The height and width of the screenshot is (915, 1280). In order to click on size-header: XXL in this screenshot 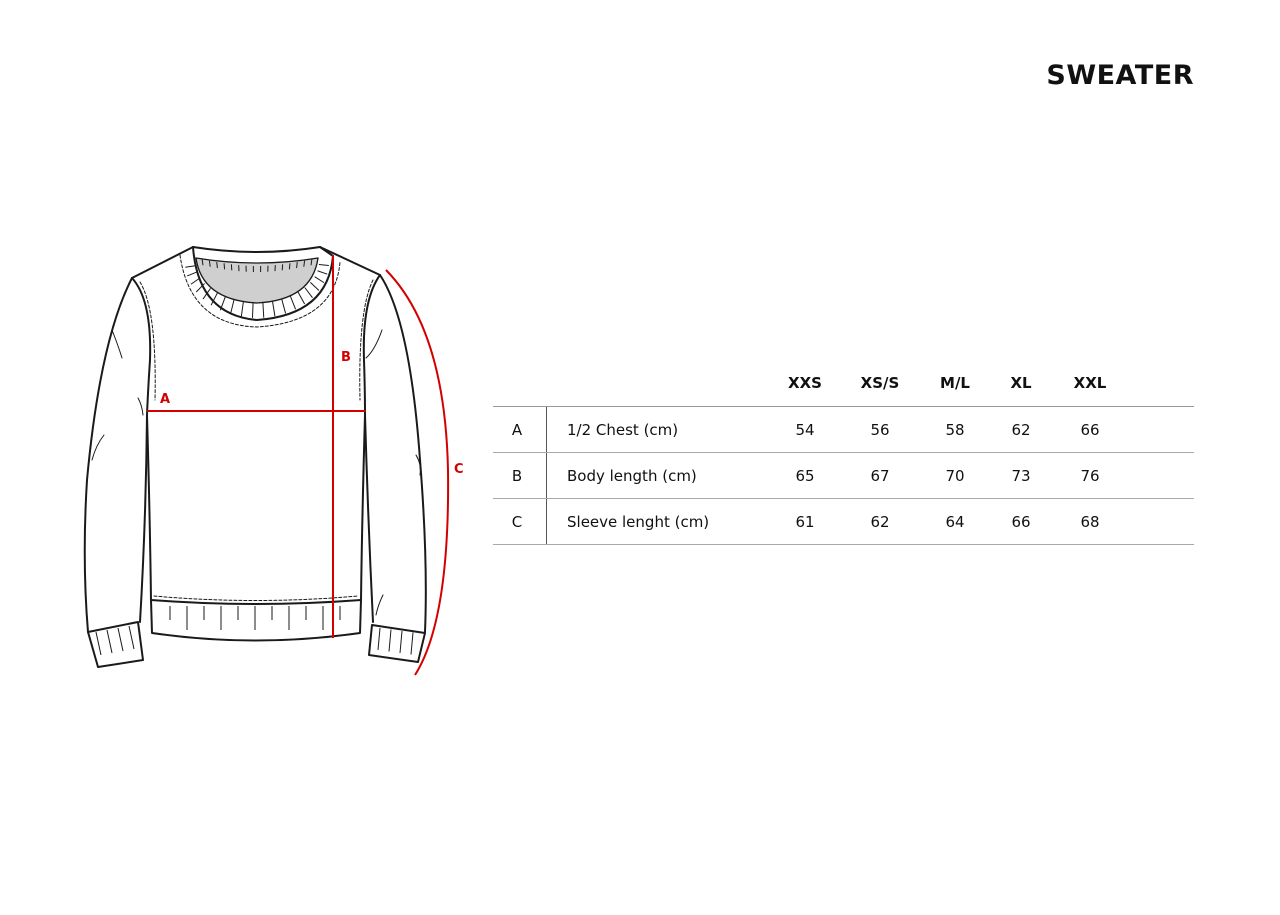, I will do `click(1090, 383)`.